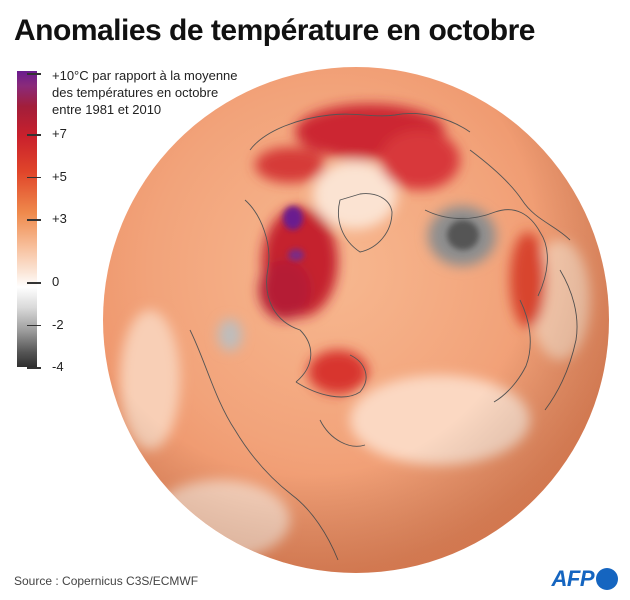 The image size is (630, 600). What do you see at coordinates (58, 366) in the screenshot?
I see `legend-tick-label: -4` at bounding box center [58, 366].